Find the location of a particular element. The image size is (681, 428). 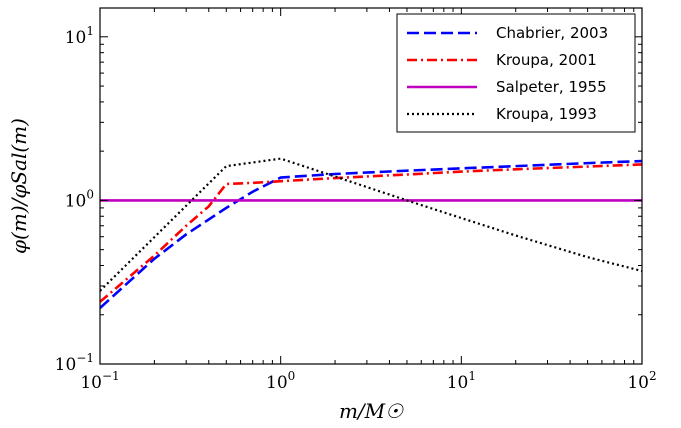

legend-box is located at coordinates (516, 73).